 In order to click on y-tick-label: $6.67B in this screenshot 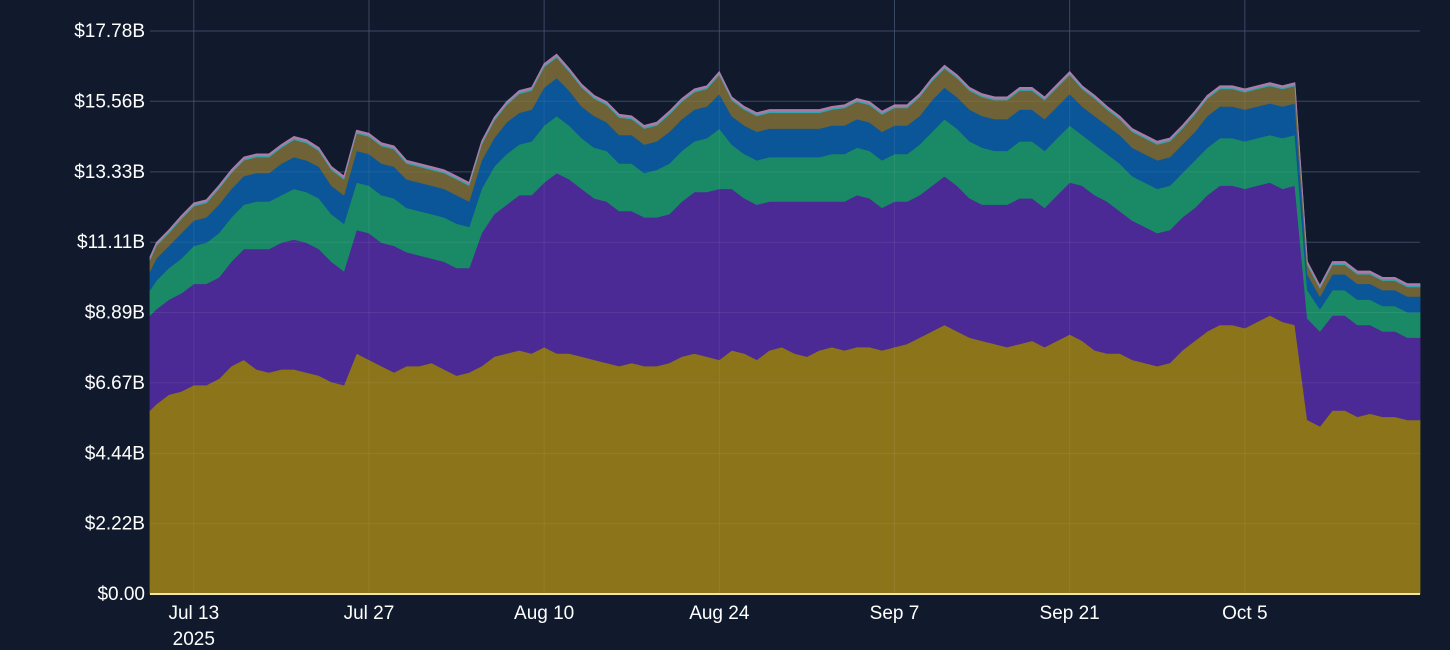, I will do `click(115, 383)`.